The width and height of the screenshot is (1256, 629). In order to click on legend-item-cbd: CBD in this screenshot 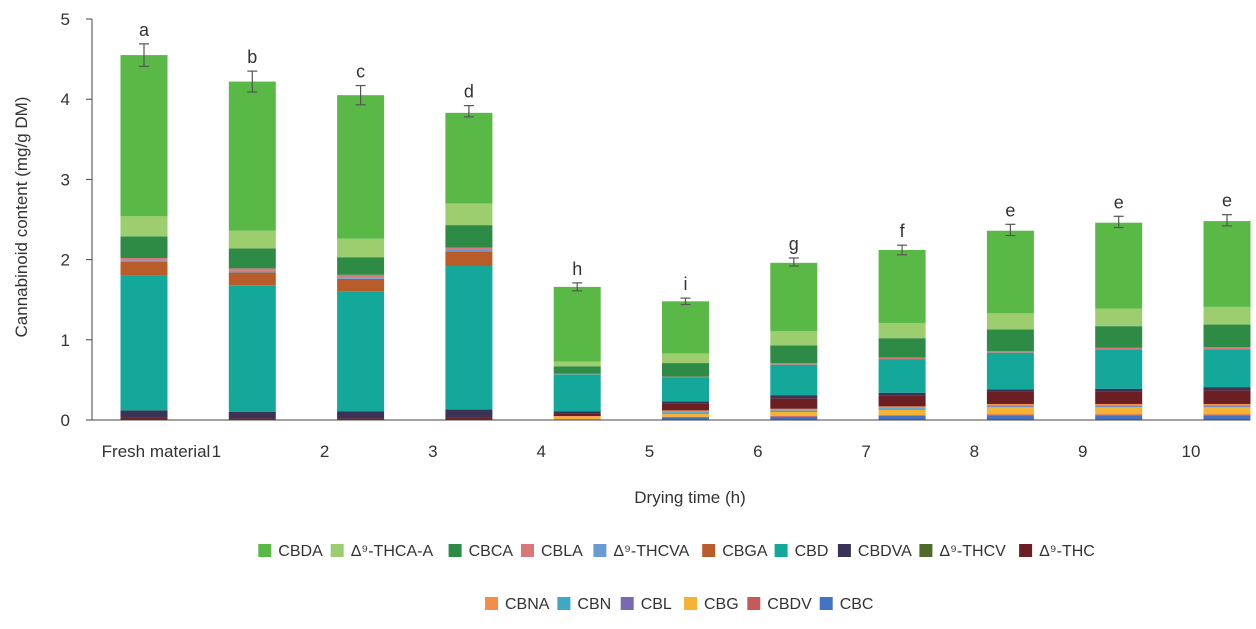, I will do `click(801, 551)`.